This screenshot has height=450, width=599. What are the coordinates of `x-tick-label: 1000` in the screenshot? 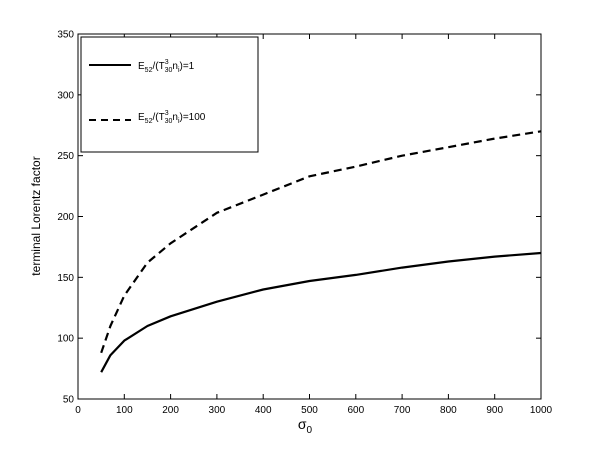 It's located at (541, 410).